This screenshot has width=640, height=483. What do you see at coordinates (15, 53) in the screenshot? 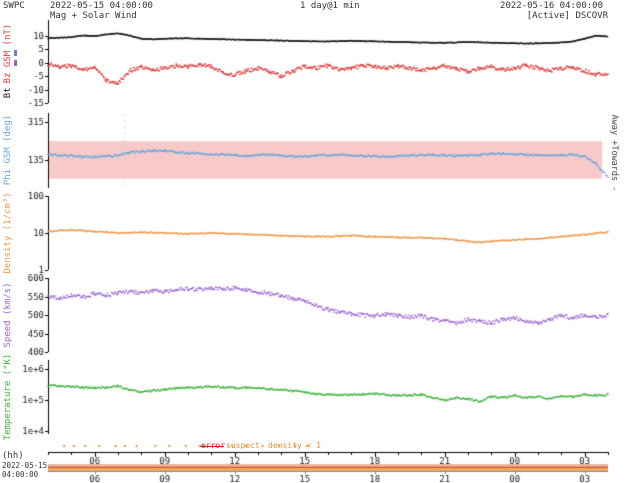
I see `by-marker-icon` at bounding box center [15, 53].